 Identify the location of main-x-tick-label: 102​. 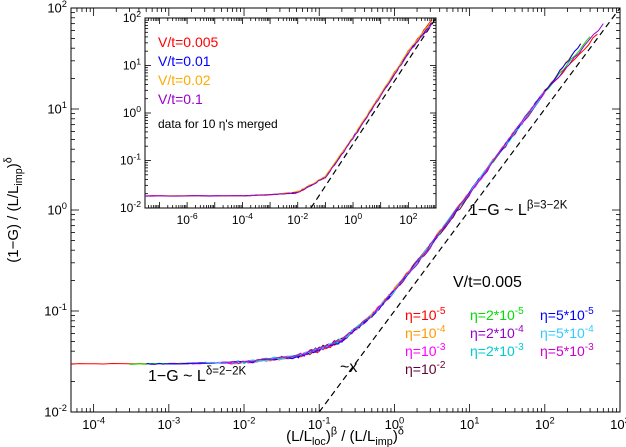
(545, 424).